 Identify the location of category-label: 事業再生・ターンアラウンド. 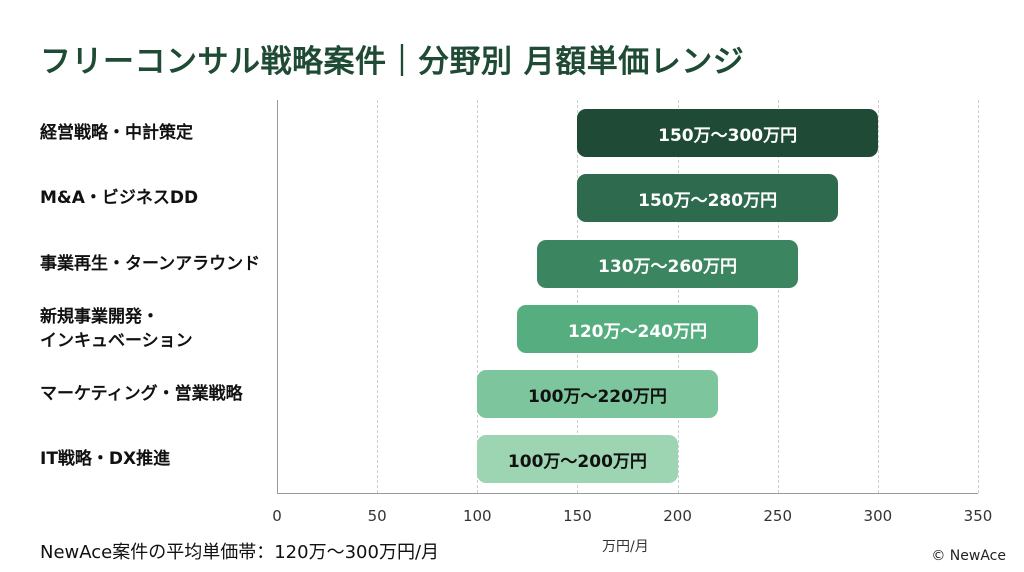
(150, 264).